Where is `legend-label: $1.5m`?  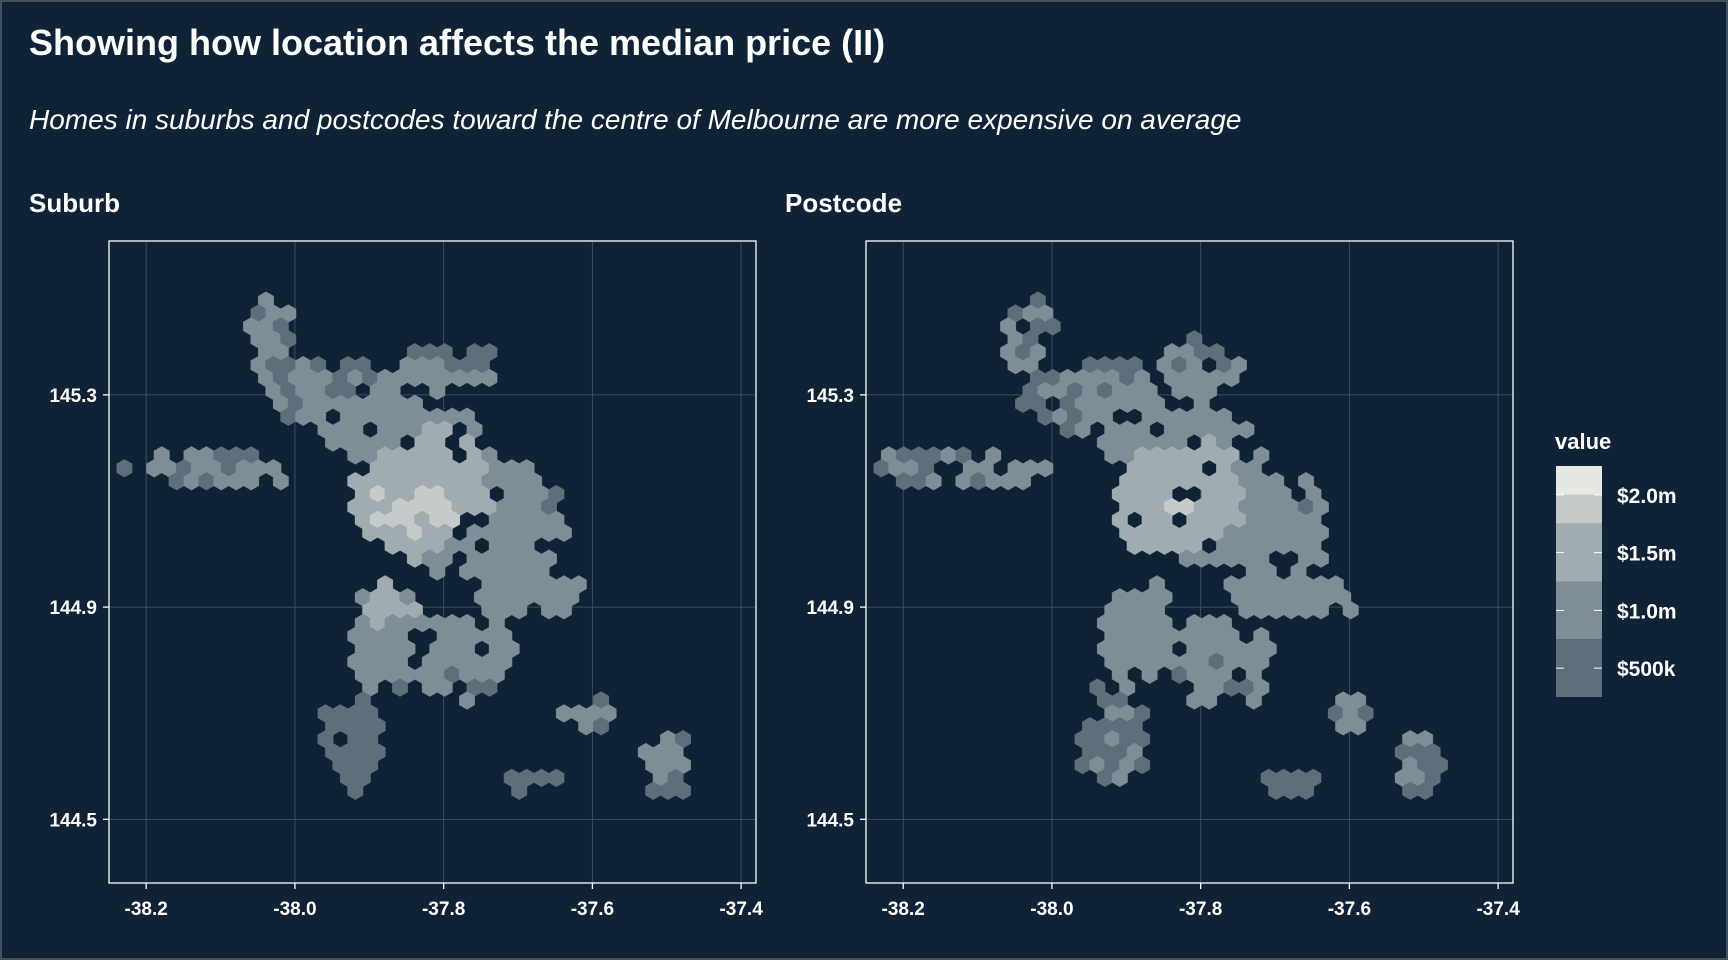 legend-label: $1.5m is located at coordinates (1647, 554).